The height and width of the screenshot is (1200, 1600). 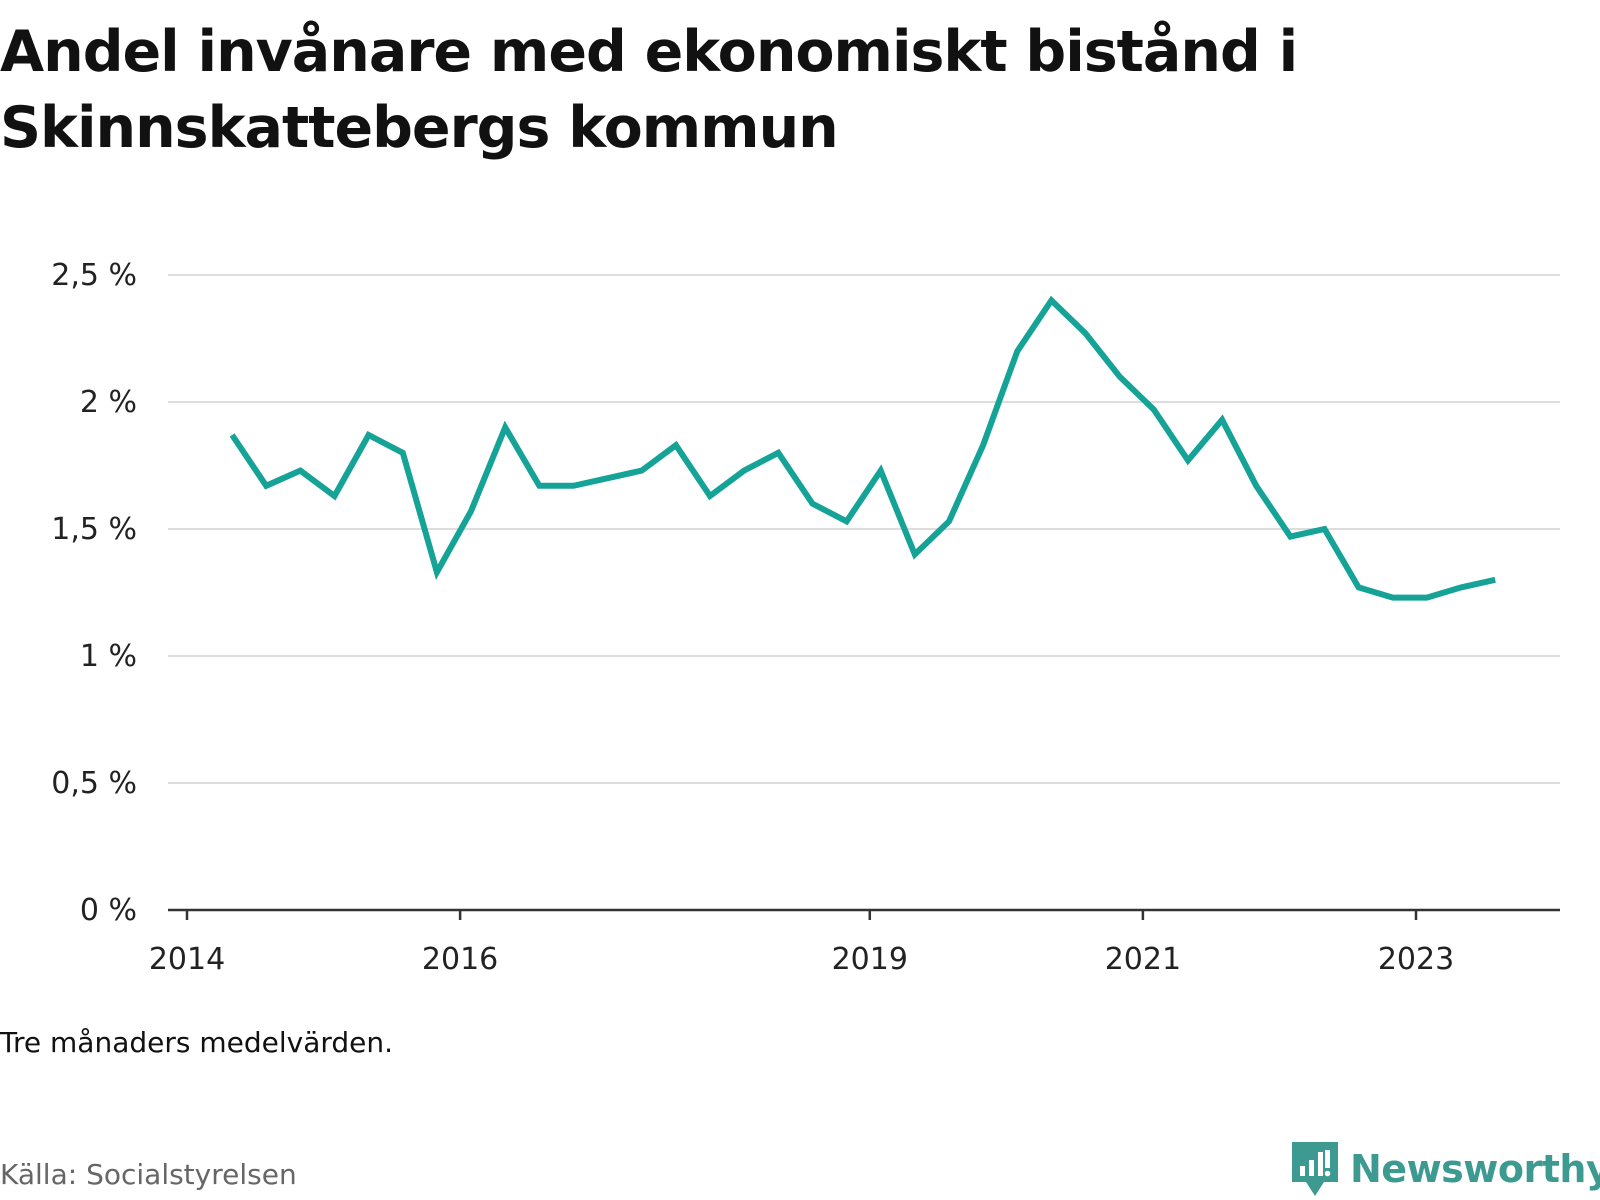 I want to click on y-axis-labels: 0 % 0,5 % 1 % 1,5 % 2 % 2,5 %, so click(x=94, y=593).